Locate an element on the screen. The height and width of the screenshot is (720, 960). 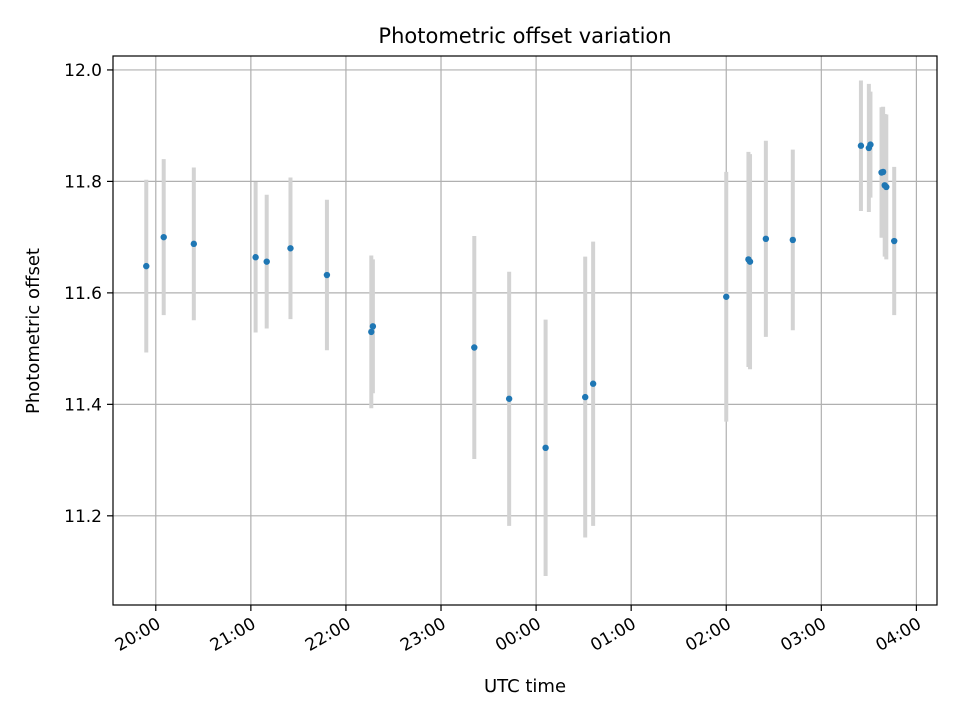
y-tick-label: 11.4 is located at coordinates (83, 405).